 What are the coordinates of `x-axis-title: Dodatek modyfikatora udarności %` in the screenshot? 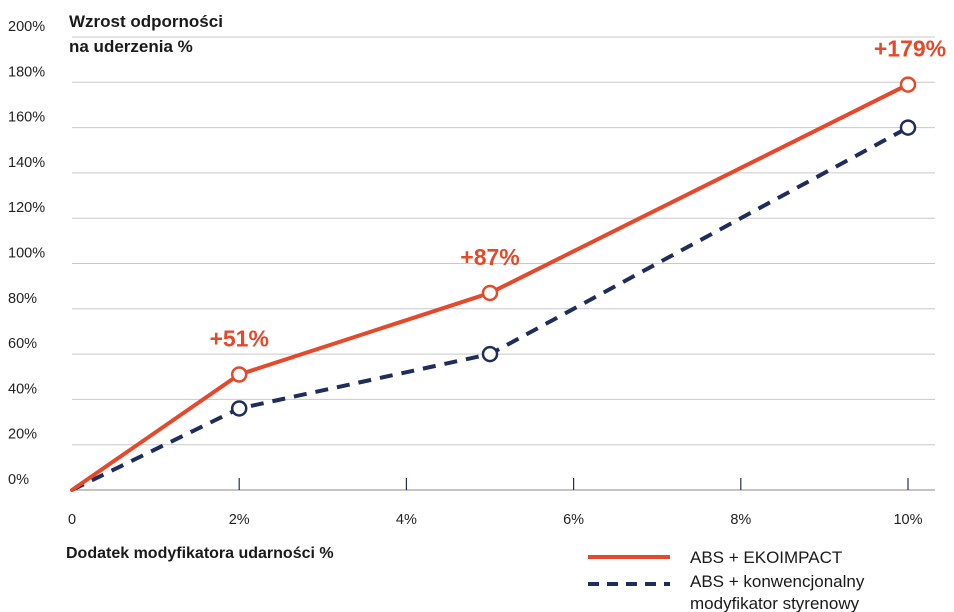 It's located at (200, 553).